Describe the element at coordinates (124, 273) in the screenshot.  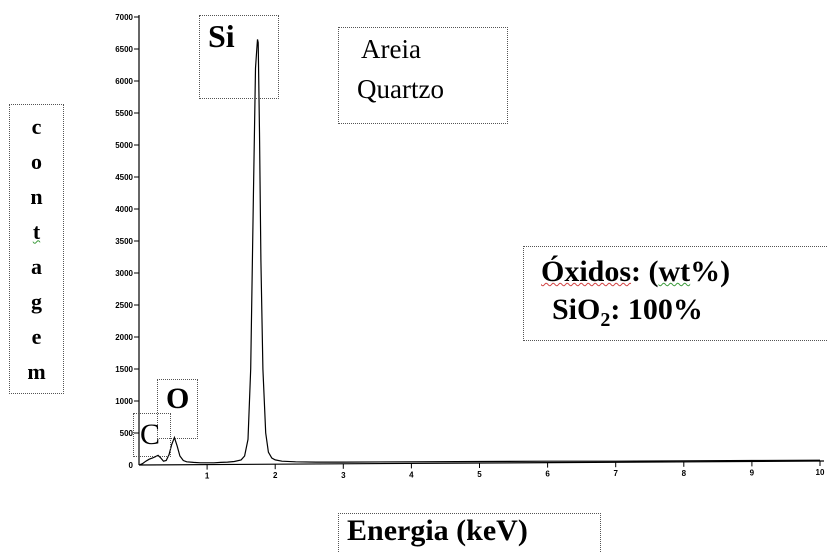
I see `y-tick-label: 3000` at that location.